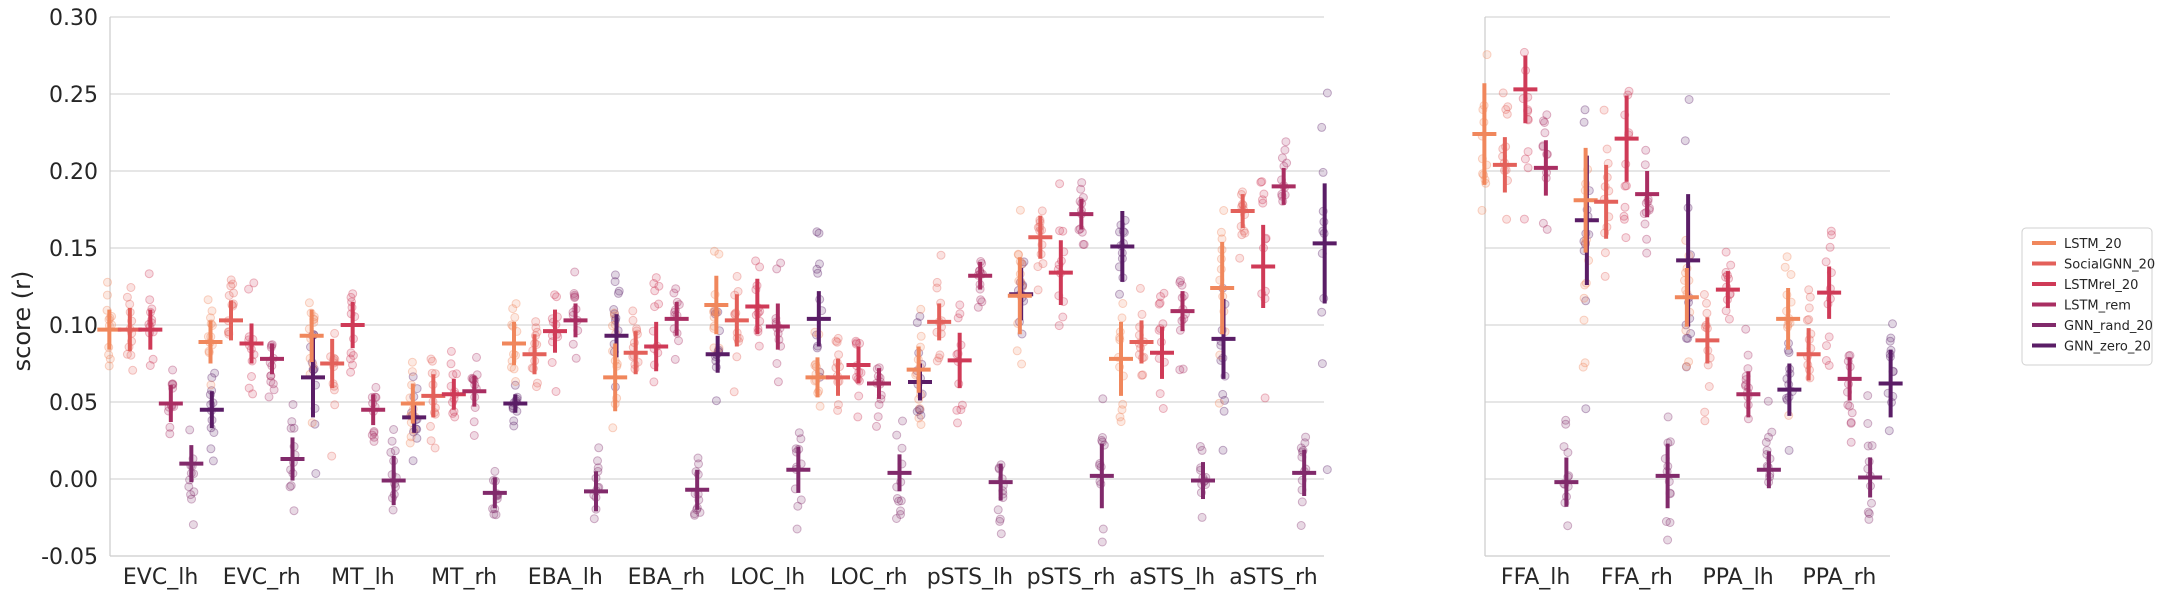  What do you see at coordinates (73, 95) in the screenshot?
I see `y-tick-label: 0.25` at bounding box center [73, 95].